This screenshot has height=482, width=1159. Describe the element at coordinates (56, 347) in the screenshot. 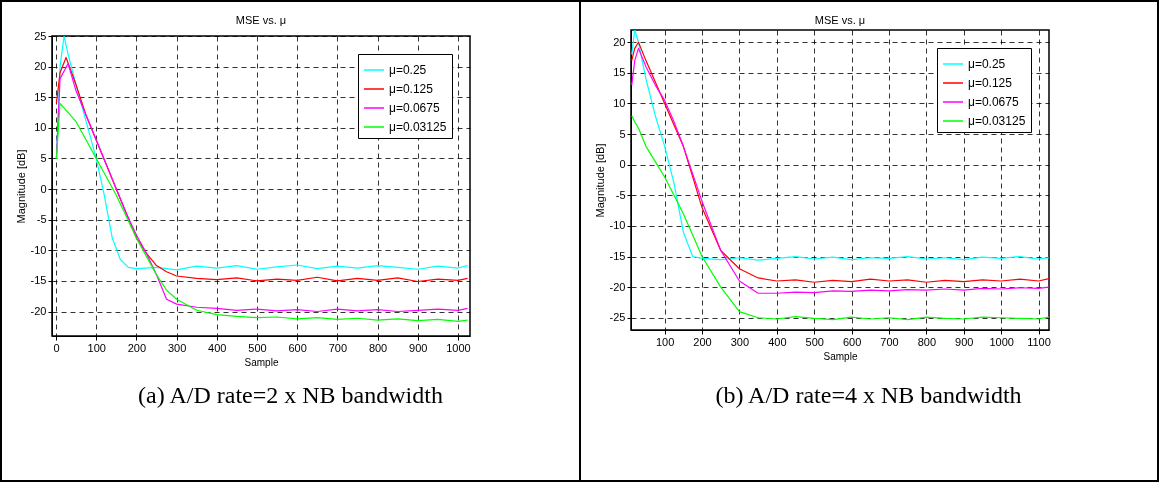

I see `x-tick-label: 0` at that location.